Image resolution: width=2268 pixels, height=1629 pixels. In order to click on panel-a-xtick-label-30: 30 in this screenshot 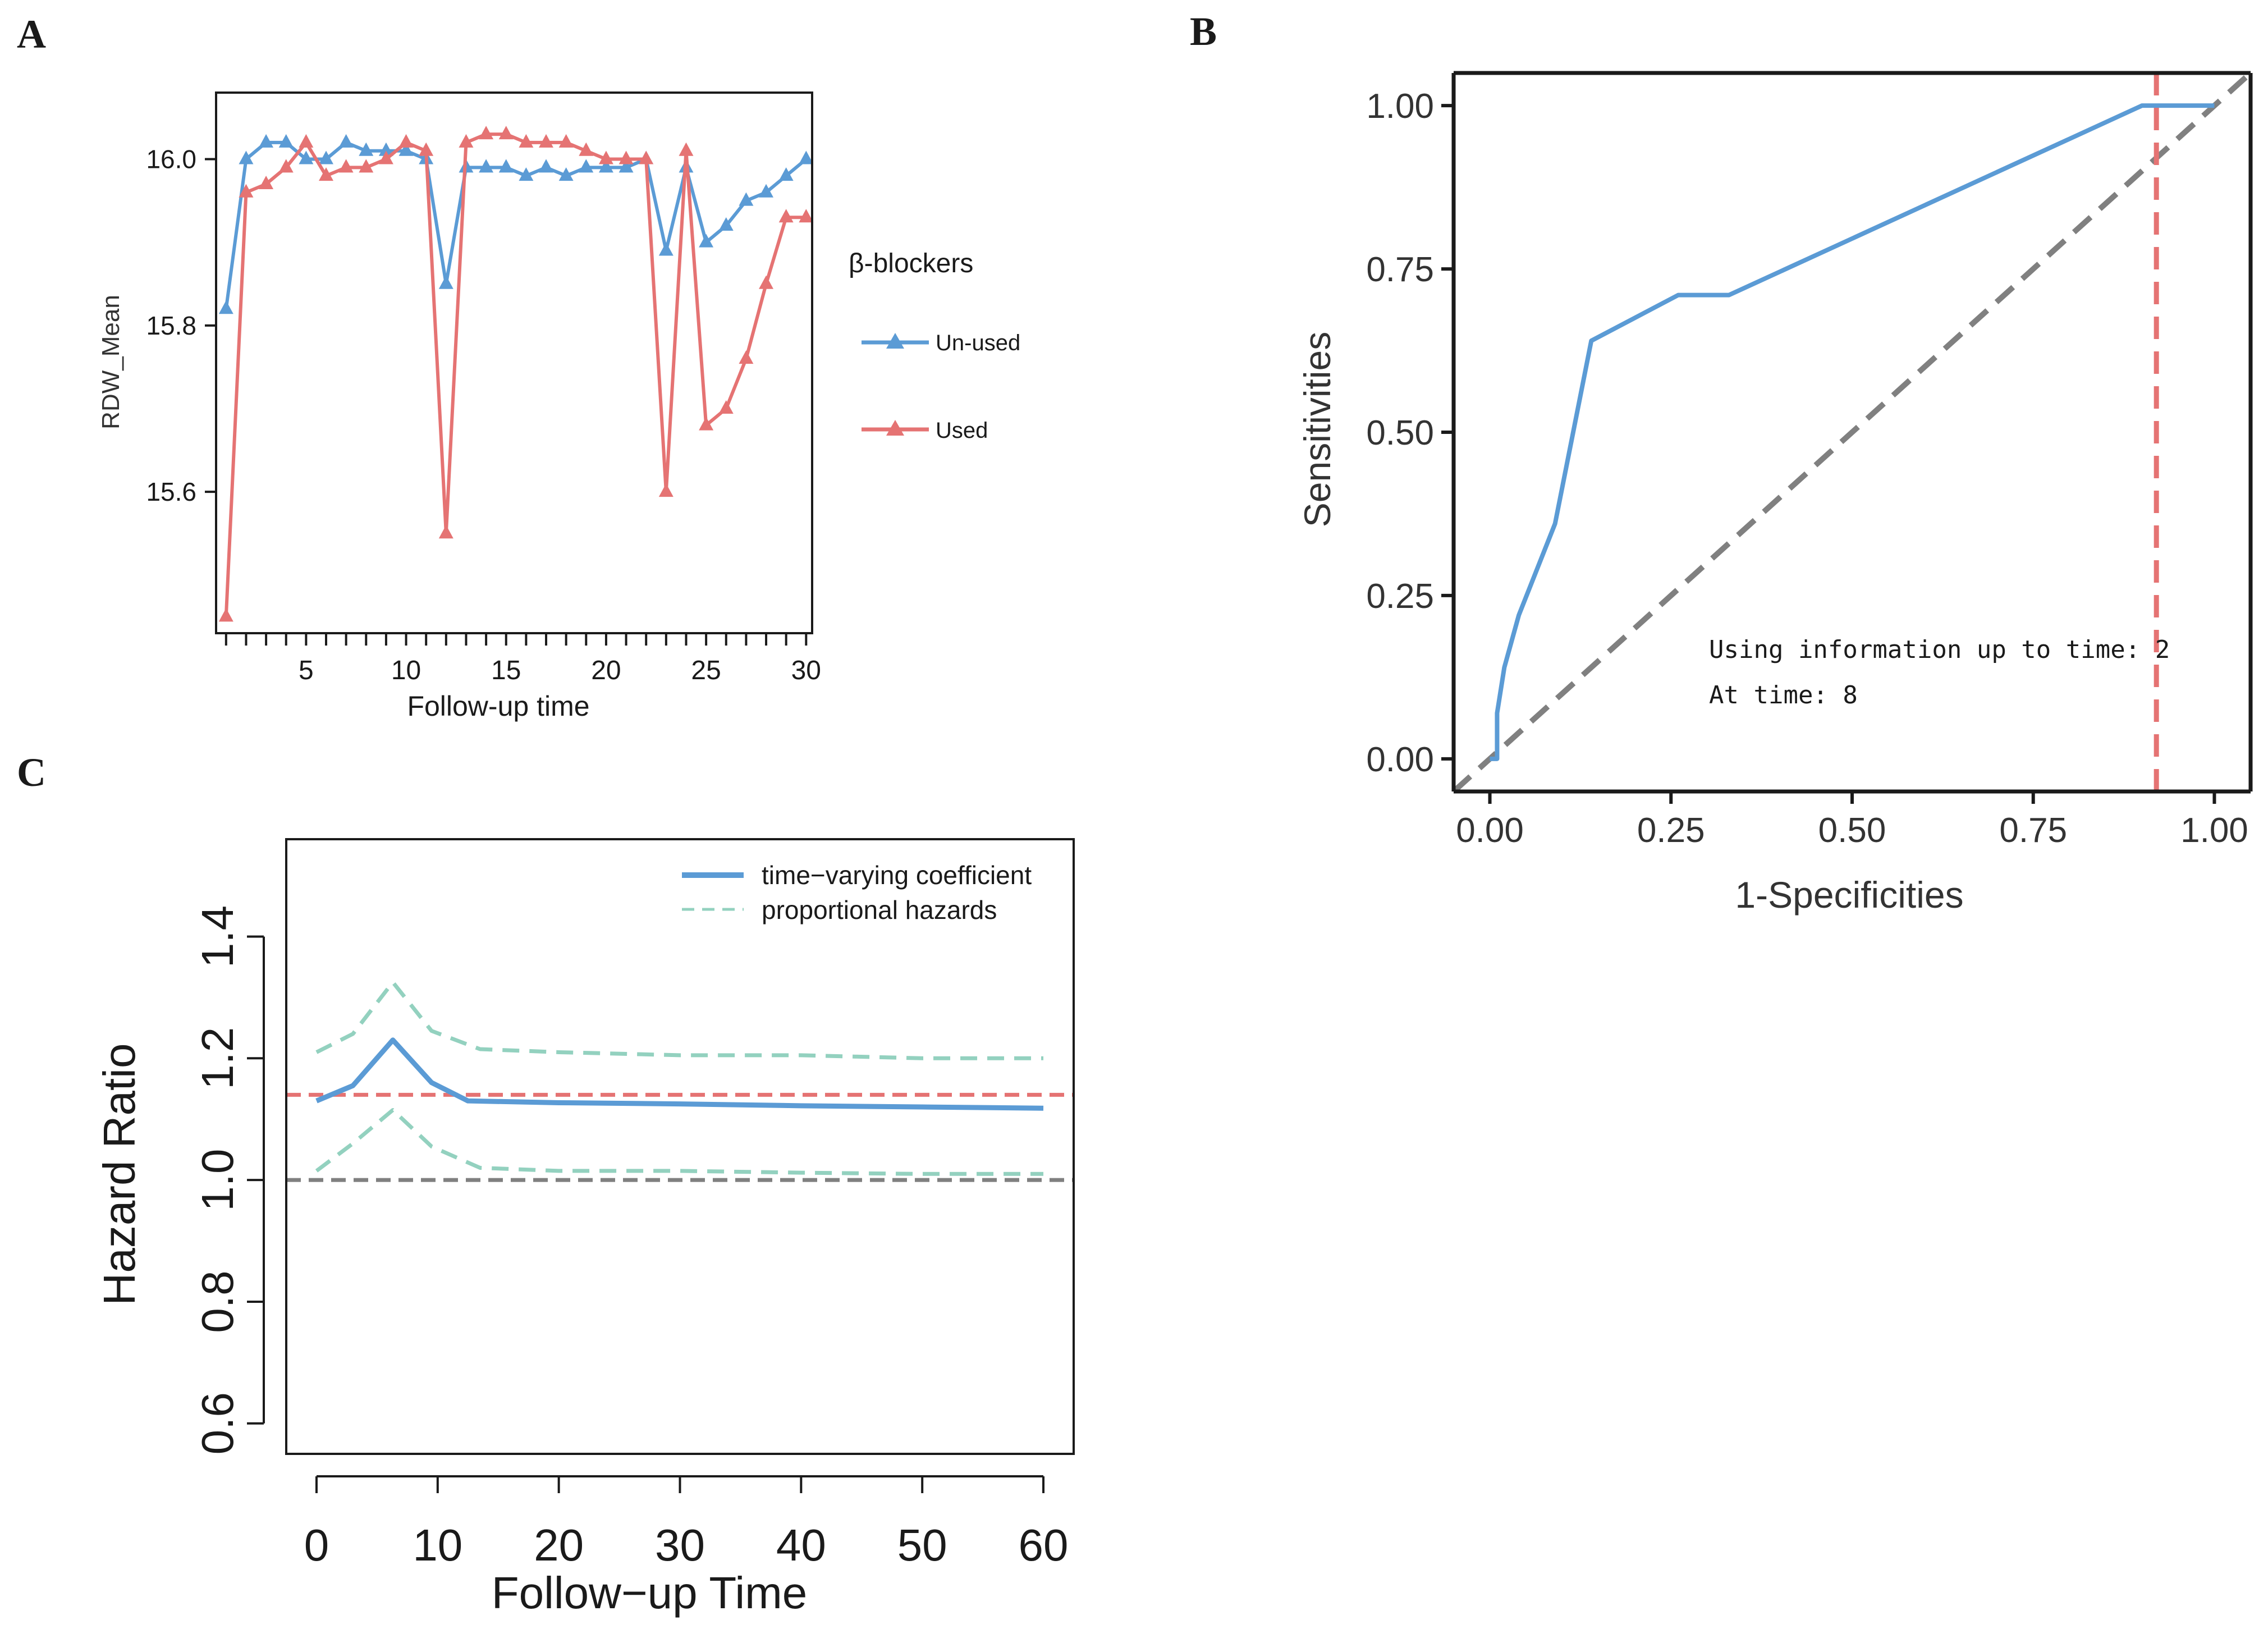, I will do `click(806, 670)`.